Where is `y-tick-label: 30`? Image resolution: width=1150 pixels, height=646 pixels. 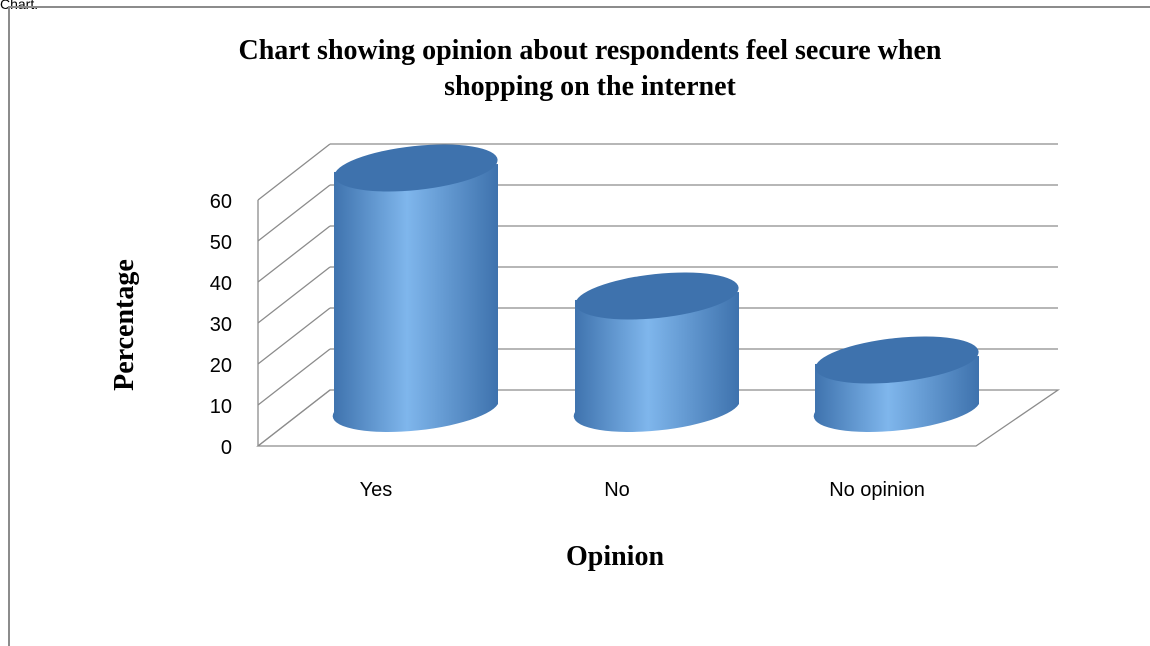
y-tick-label: 30 is located at coordinates (221, 325).